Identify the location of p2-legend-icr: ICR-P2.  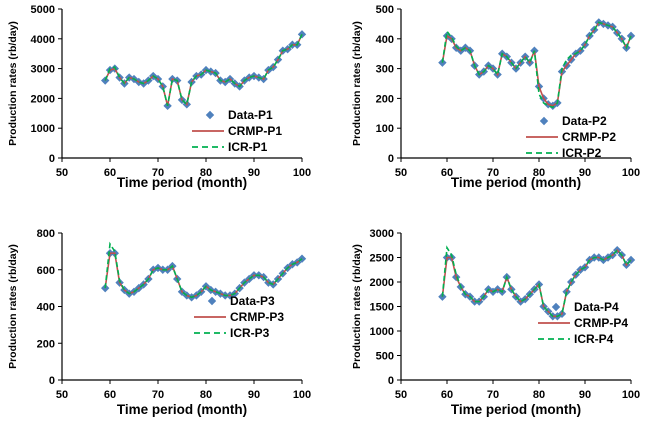
(582, 153).